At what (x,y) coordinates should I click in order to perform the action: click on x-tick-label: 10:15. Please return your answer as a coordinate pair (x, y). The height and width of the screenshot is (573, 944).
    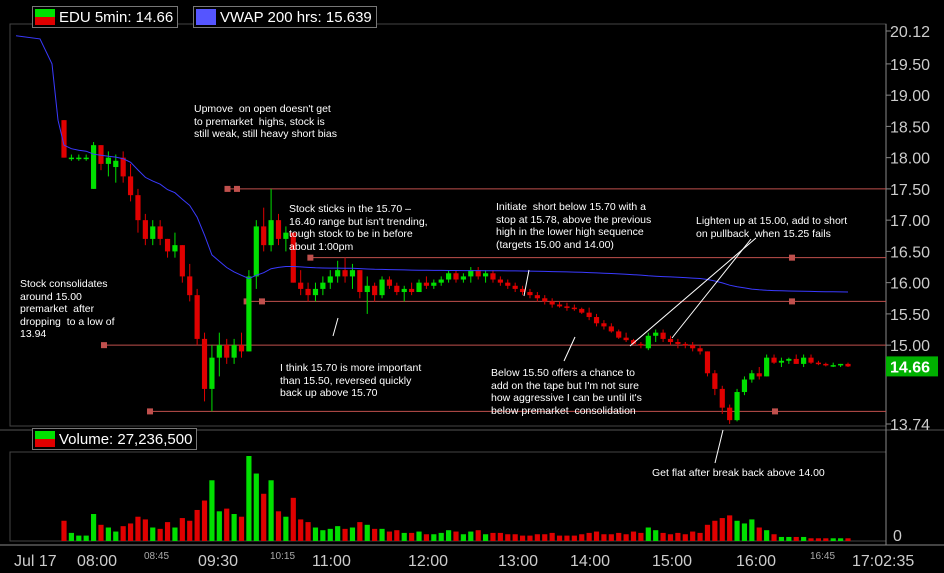
    Looking at the image, I should click on (282, 556).